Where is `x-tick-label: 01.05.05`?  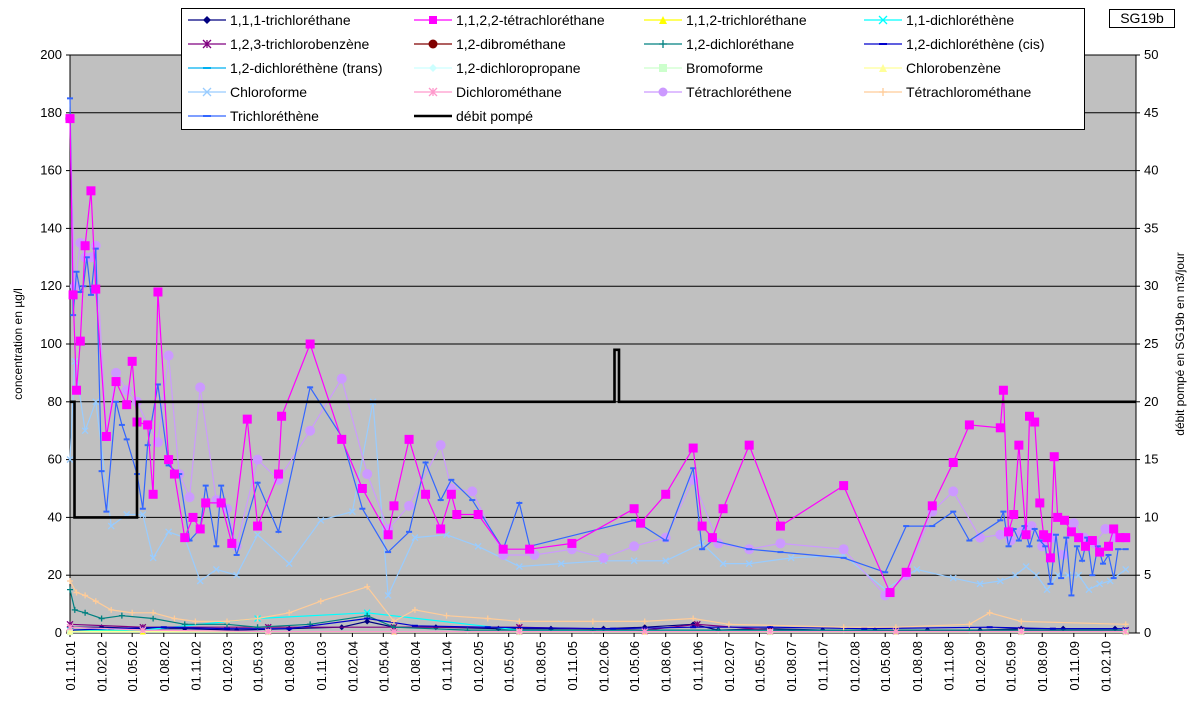 x-tick-label: 01.05.05 is located at coordinates (509, 666).